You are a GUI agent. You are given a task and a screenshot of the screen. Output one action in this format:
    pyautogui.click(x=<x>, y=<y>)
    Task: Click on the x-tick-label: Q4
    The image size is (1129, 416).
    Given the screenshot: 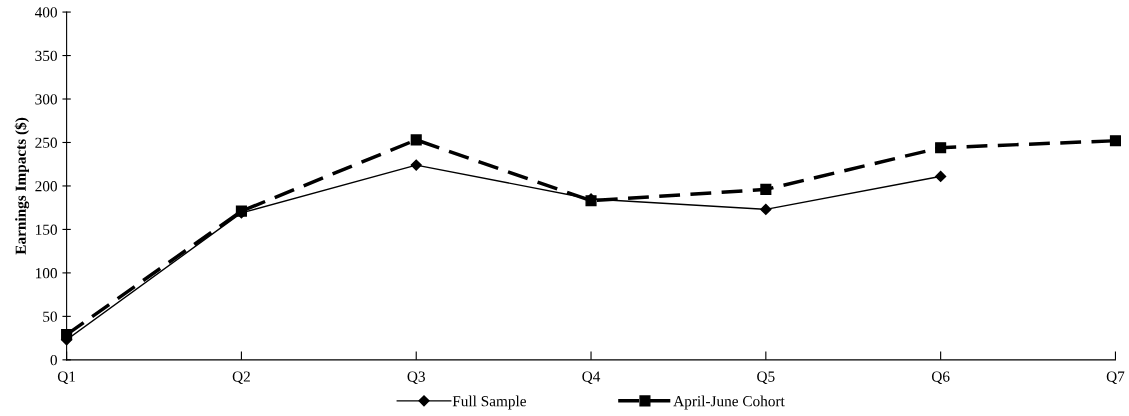 What is the action you would take?
    pyautogui.click(x=591, y=378)
    